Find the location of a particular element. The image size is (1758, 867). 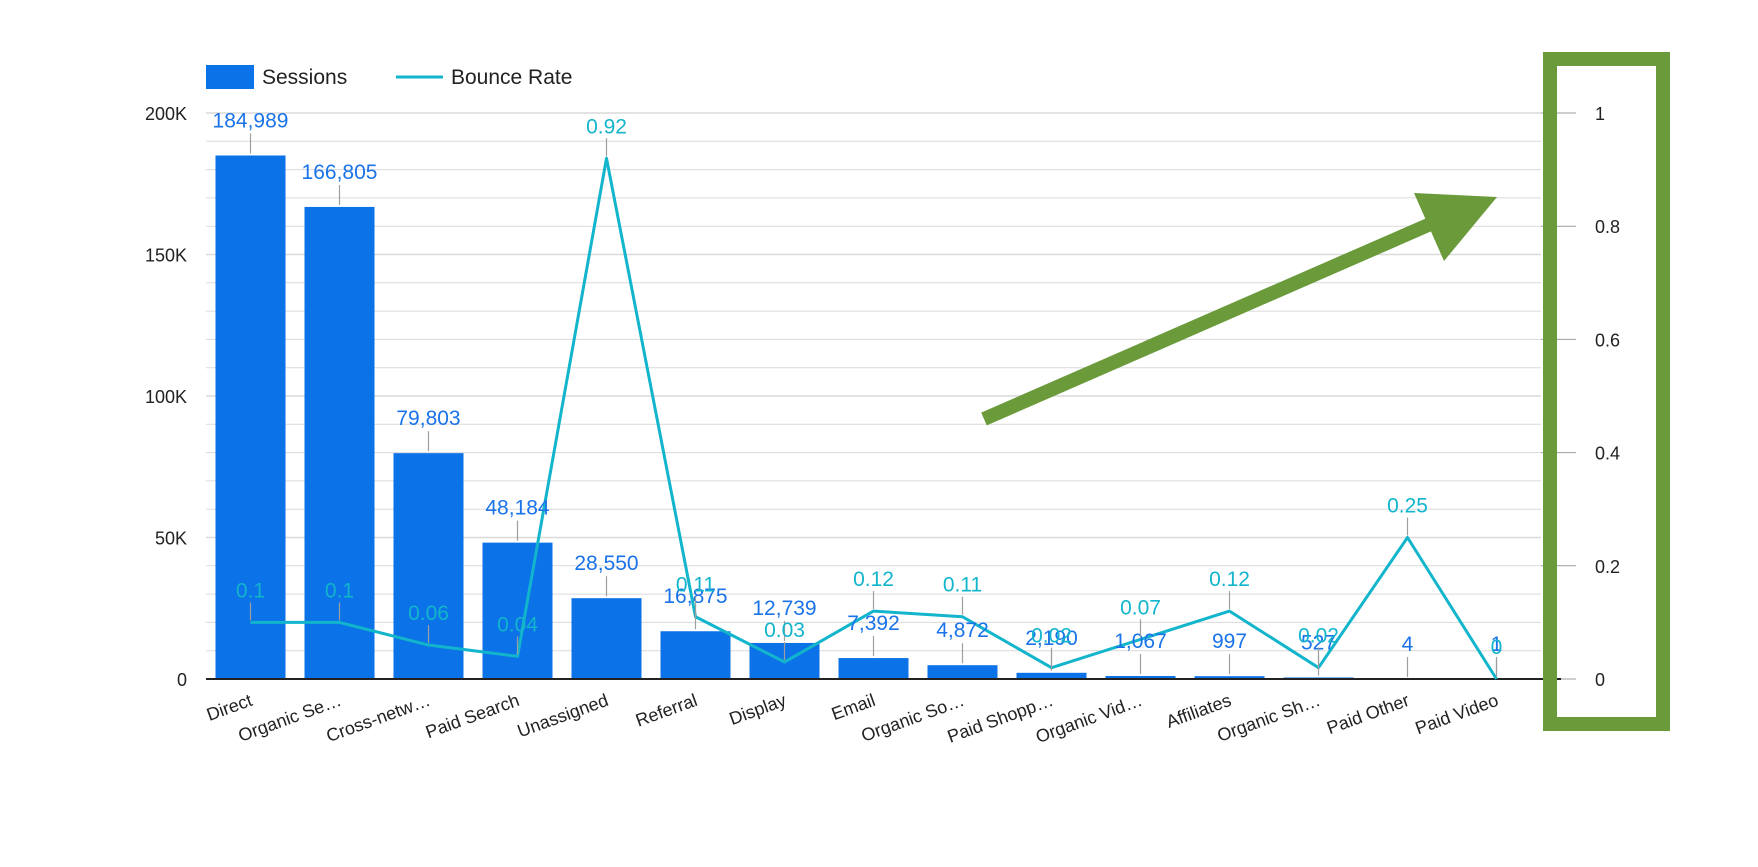

bar-data-label: 184,989 is located at coordinates (251, 120).